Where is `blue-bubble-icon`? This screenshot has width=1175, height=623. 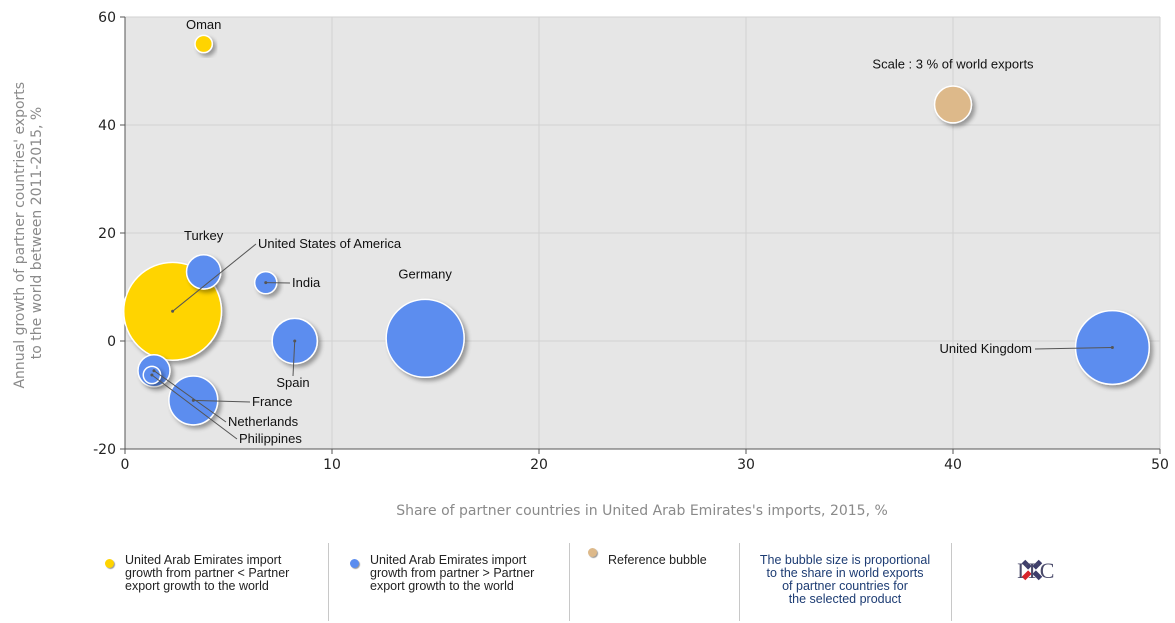
blue-bubble-icon is located at coordinates (354, 563).